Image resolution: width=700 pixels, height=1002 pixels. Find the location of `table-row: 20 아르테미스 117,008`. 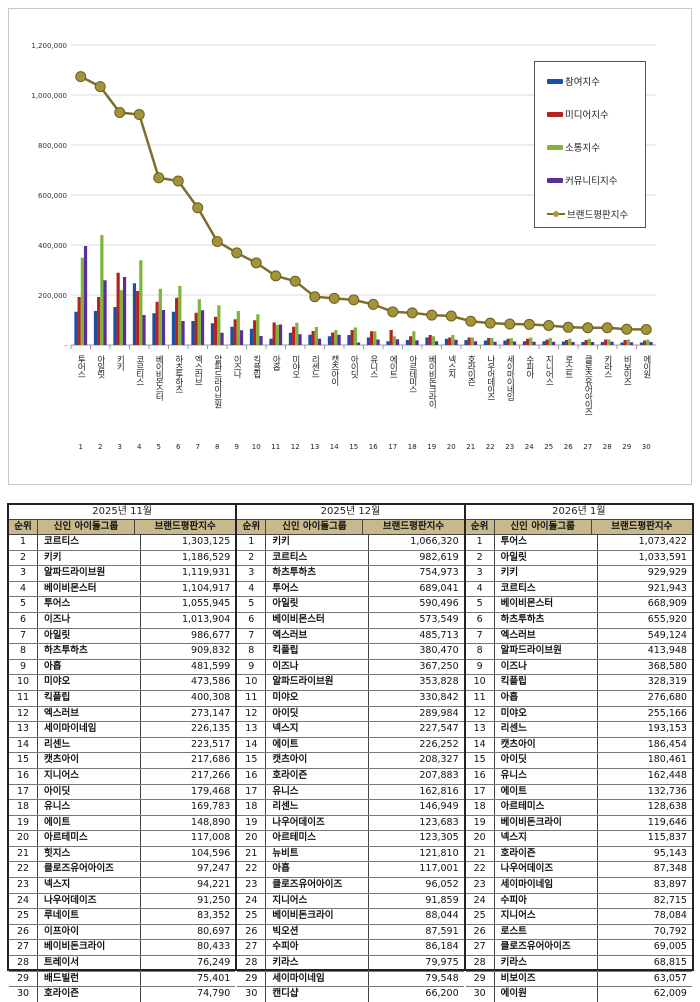

table-row: 20 아르테미스 117,008 is located at coordinates (122, 839).